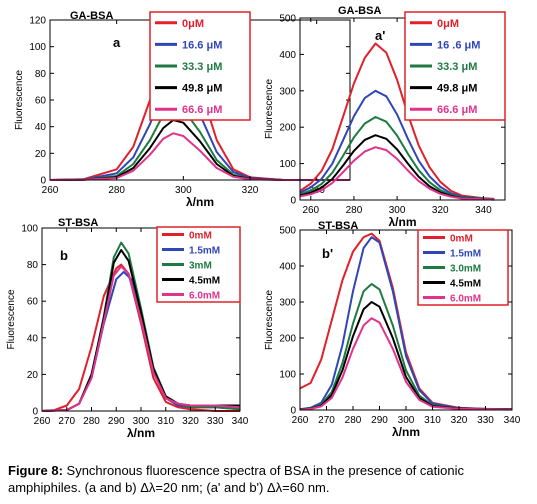 Image resolution: width=537 pixels, height=504 pixels. What do you see at coordinates (465, 269) in the screenshot?
I see `legend-label: 3.0mM` at bounding box center [465, 269].